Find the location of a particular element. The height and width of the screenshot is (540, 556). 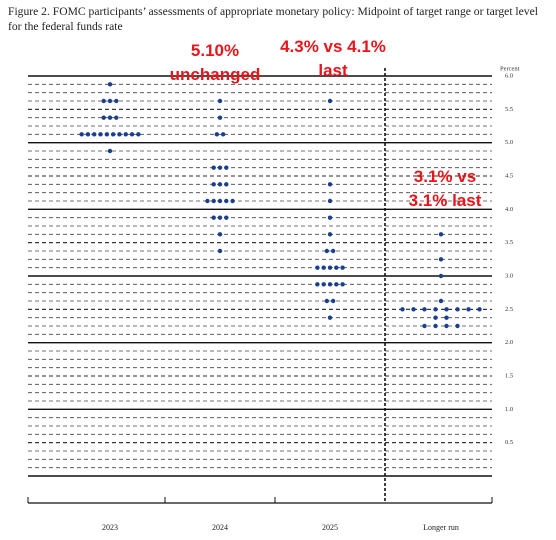

annotation: 3.1% last is located at coordinates (445, 200).